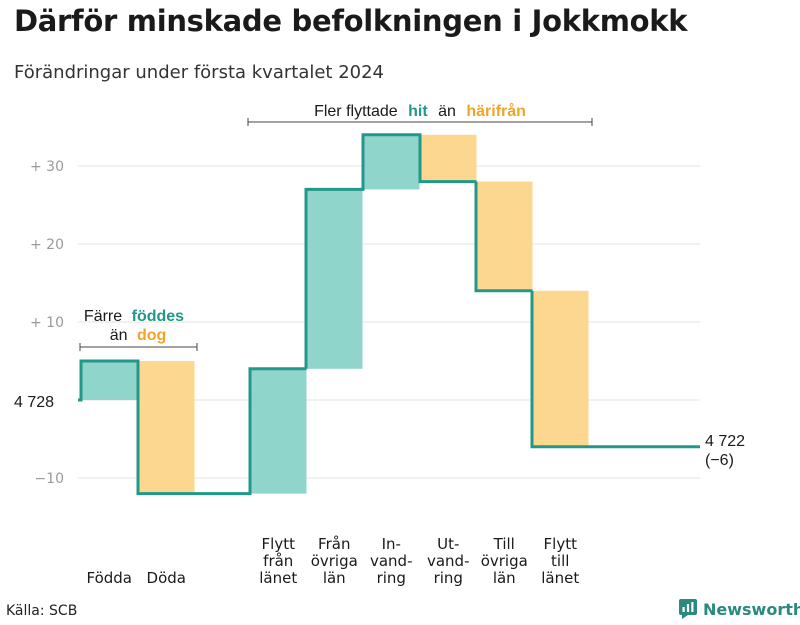 The height and width of the screenshot is (625, 800). I want to click on brand-name: Newsworthy, so click(751, 609).